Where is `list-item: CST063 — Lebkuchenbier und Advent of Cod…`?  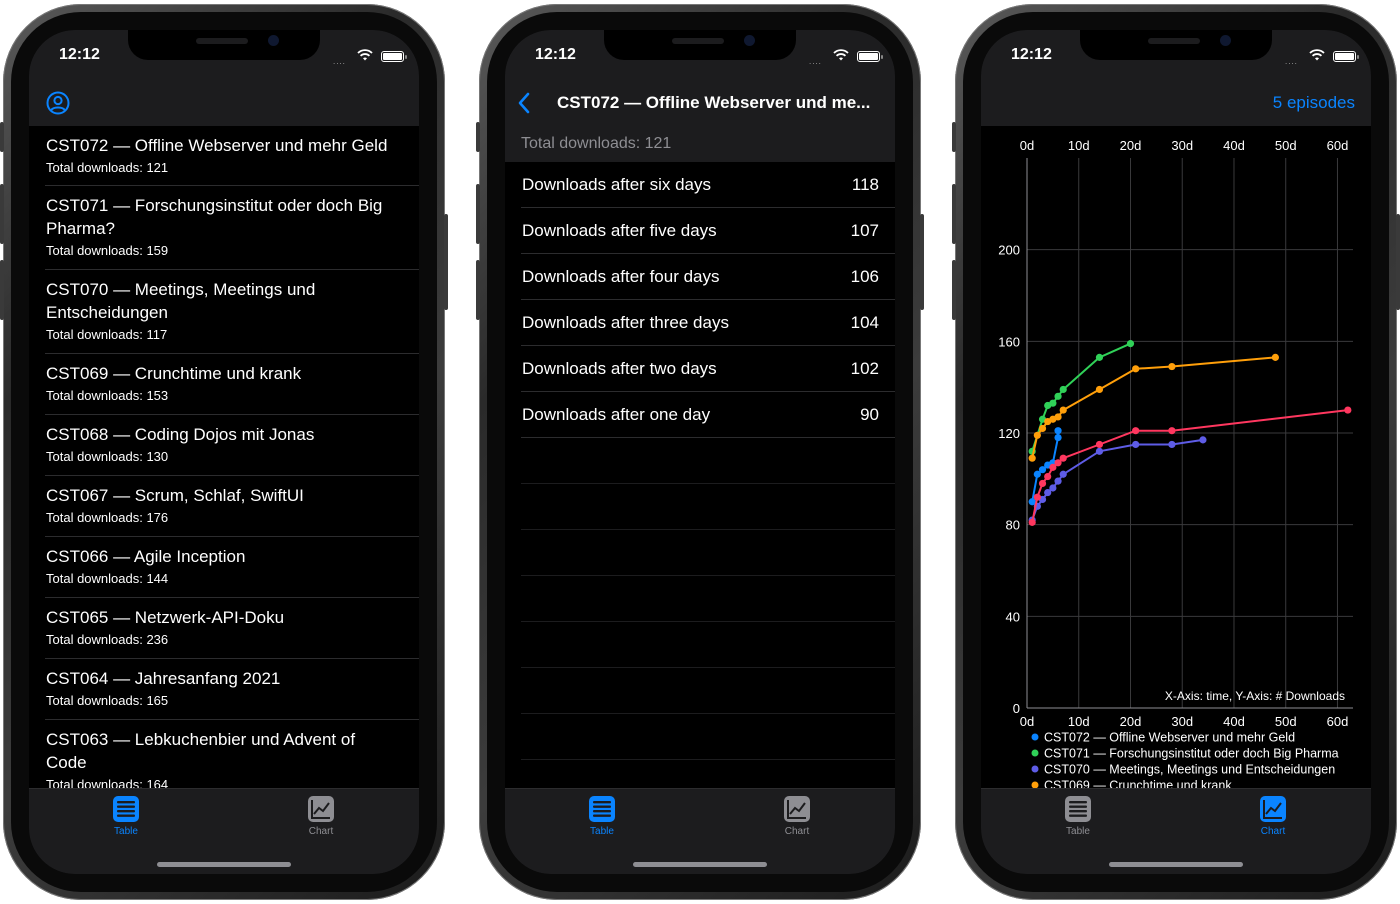
list-item: CST063 — Lebkuchenbier und Advent of Cod… is located at coordinates (232, 754).